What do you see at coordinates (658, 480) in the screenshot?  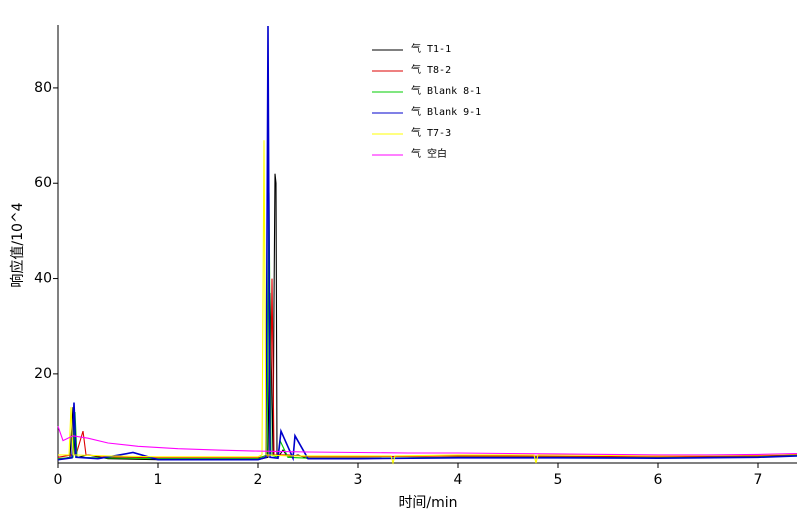 I see `x-tick-label: 6` at bounding box center [658, 480].